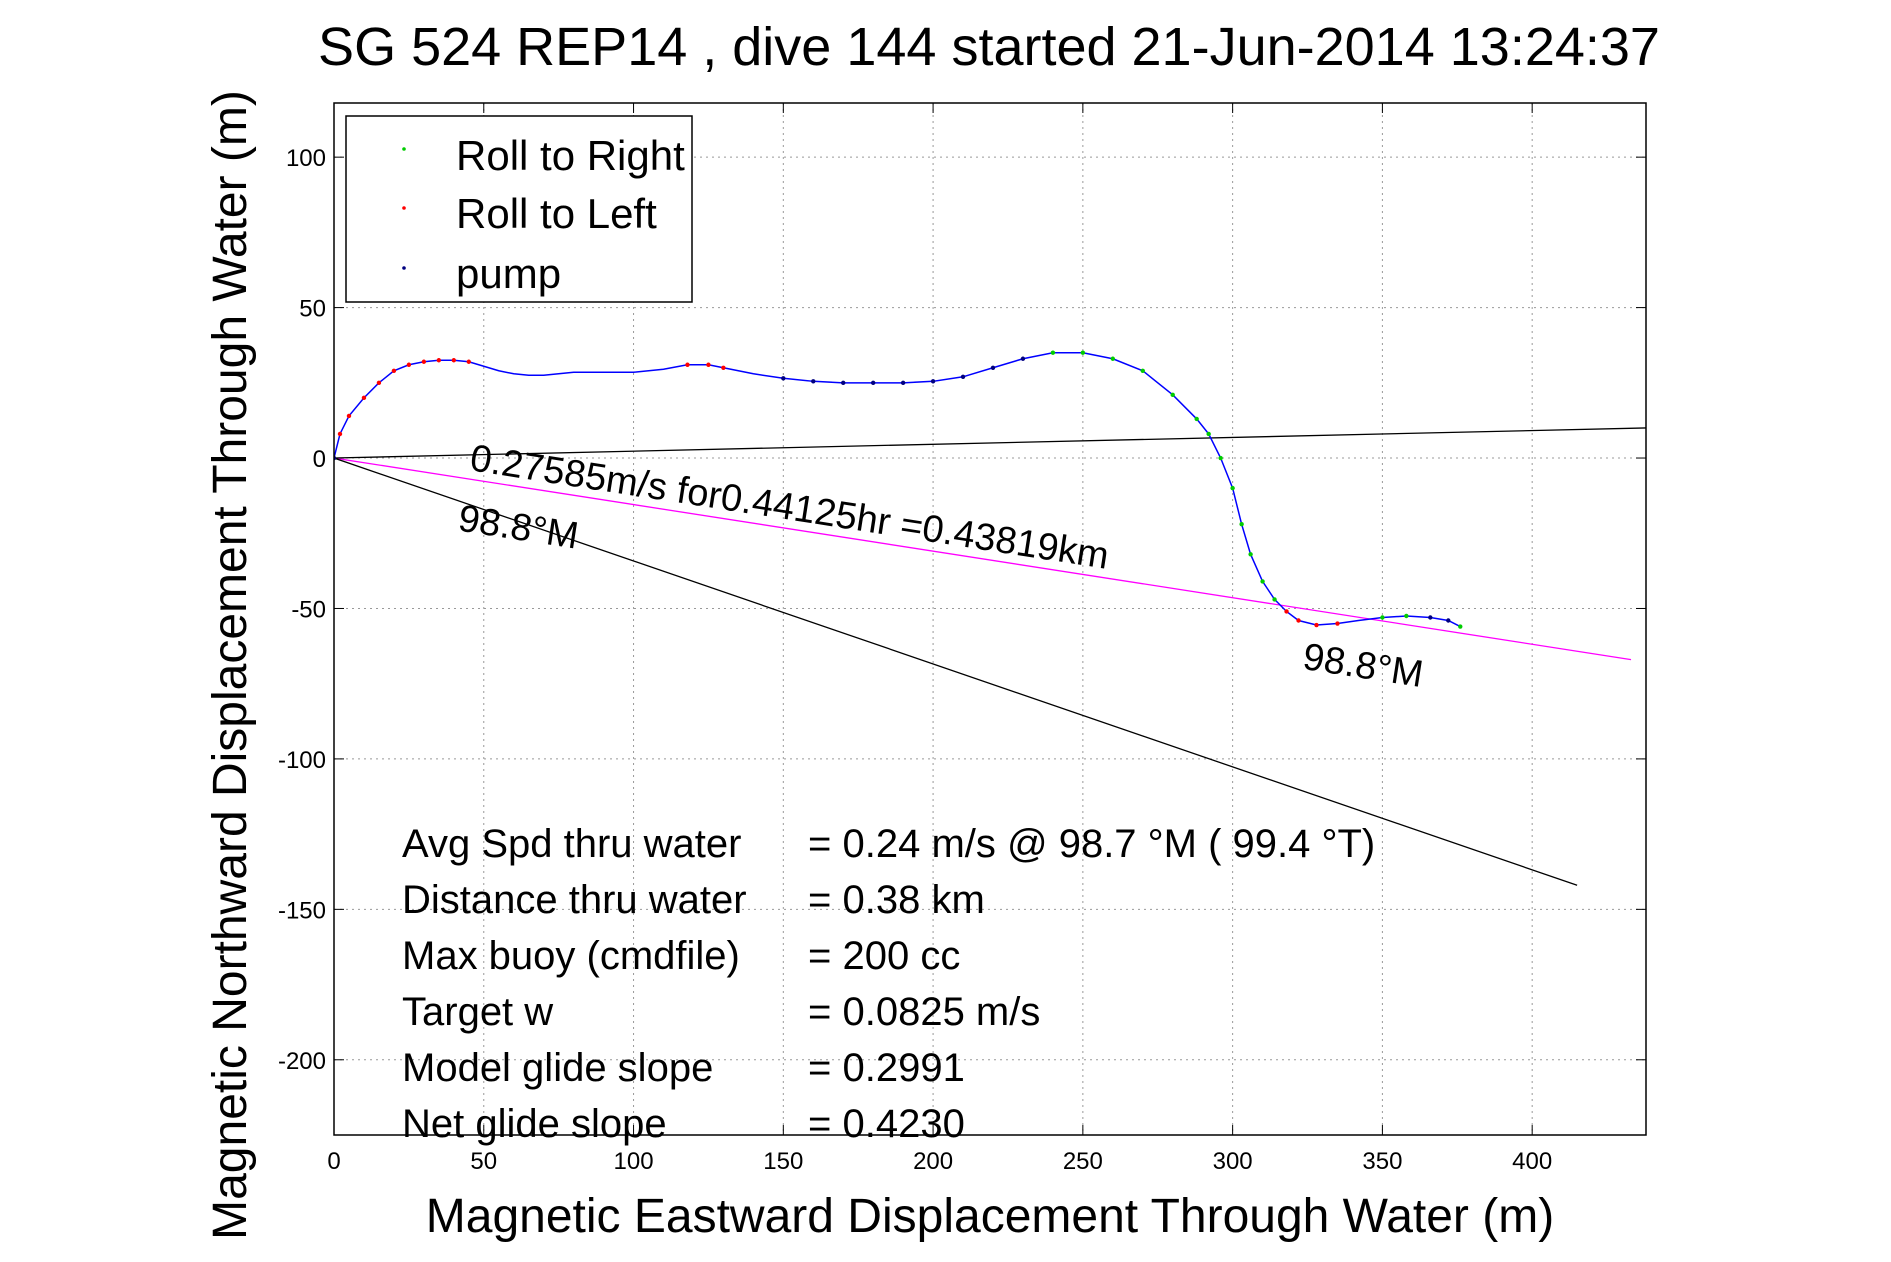 Image resolution: width=1891 pixels, height=1262 pixels. What do you see at coordinates (884, 956) in the screenshot?
I see `stat-value: = 200 cc` at bounding box center [884, 956].